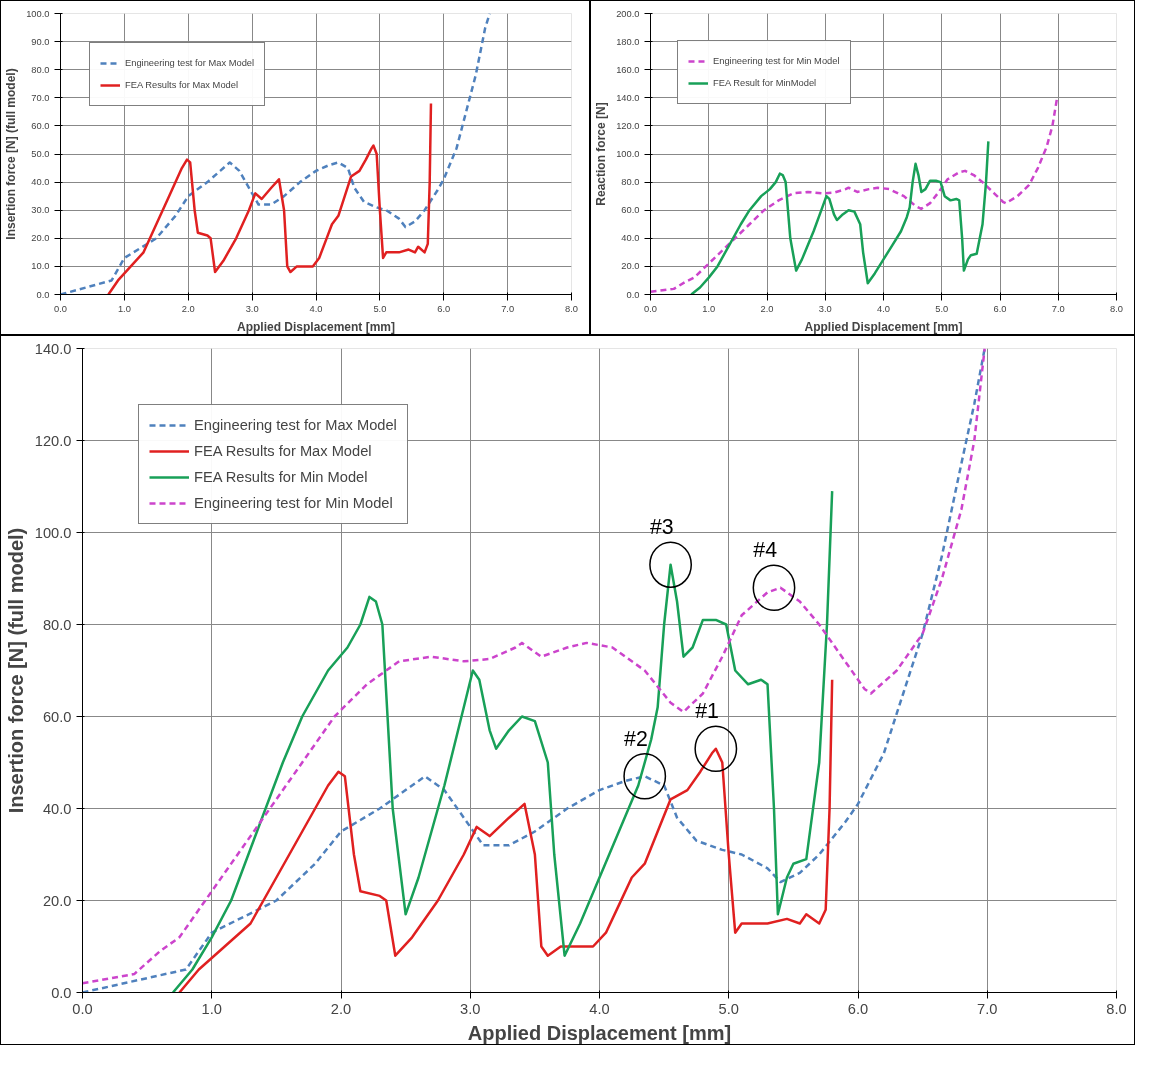 This screenshot has height=1068, width=1149. What do you see at coordinates (636, 738) in the screenshot?
I see `annotation: #2` at bounding box center [636, 738].